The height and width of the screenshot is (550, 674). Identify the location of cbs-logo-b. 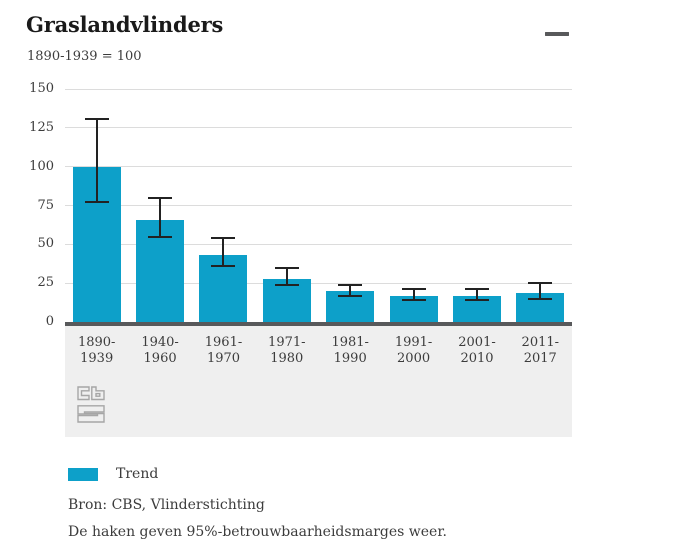
(98, 393).